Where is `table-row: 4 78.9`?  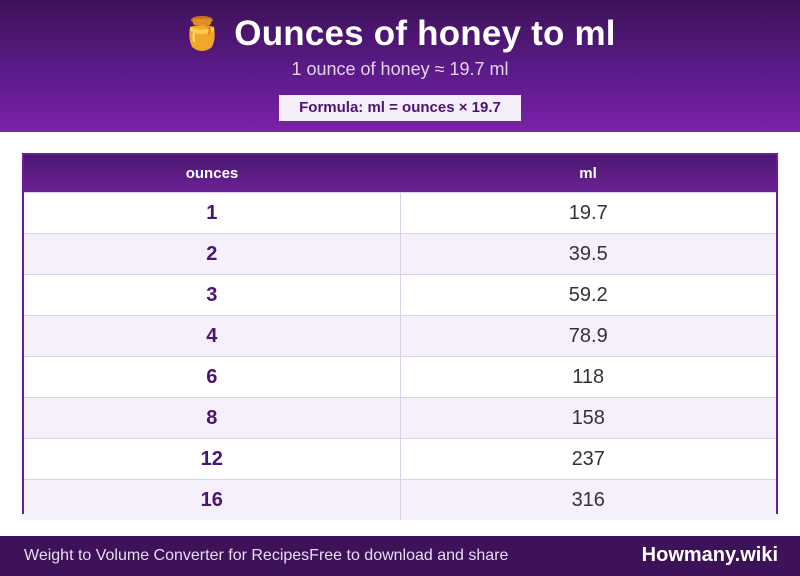
table-row: 4 78.9 is located at coordinates (400, 336).